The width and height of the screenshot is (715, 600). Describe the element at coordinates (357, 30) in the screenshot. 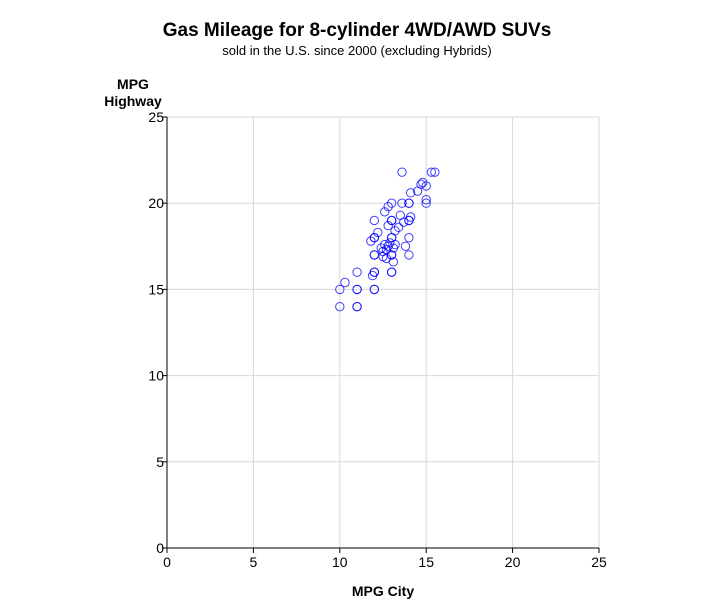

I see `chart-title: Gas Mileage for 8-cylinder 4WD/AWD SUVs` at that location.